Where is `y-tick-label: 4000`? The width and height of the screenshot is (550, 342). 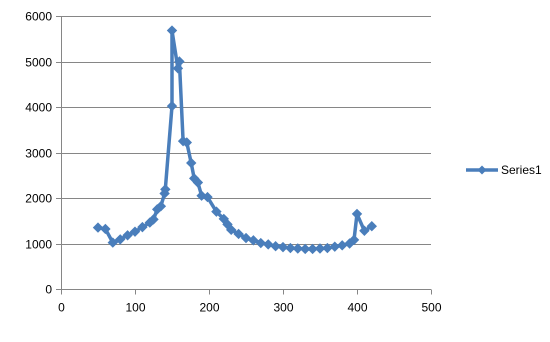
y-tick-label: 4000 is located at coordinates (38, 108).